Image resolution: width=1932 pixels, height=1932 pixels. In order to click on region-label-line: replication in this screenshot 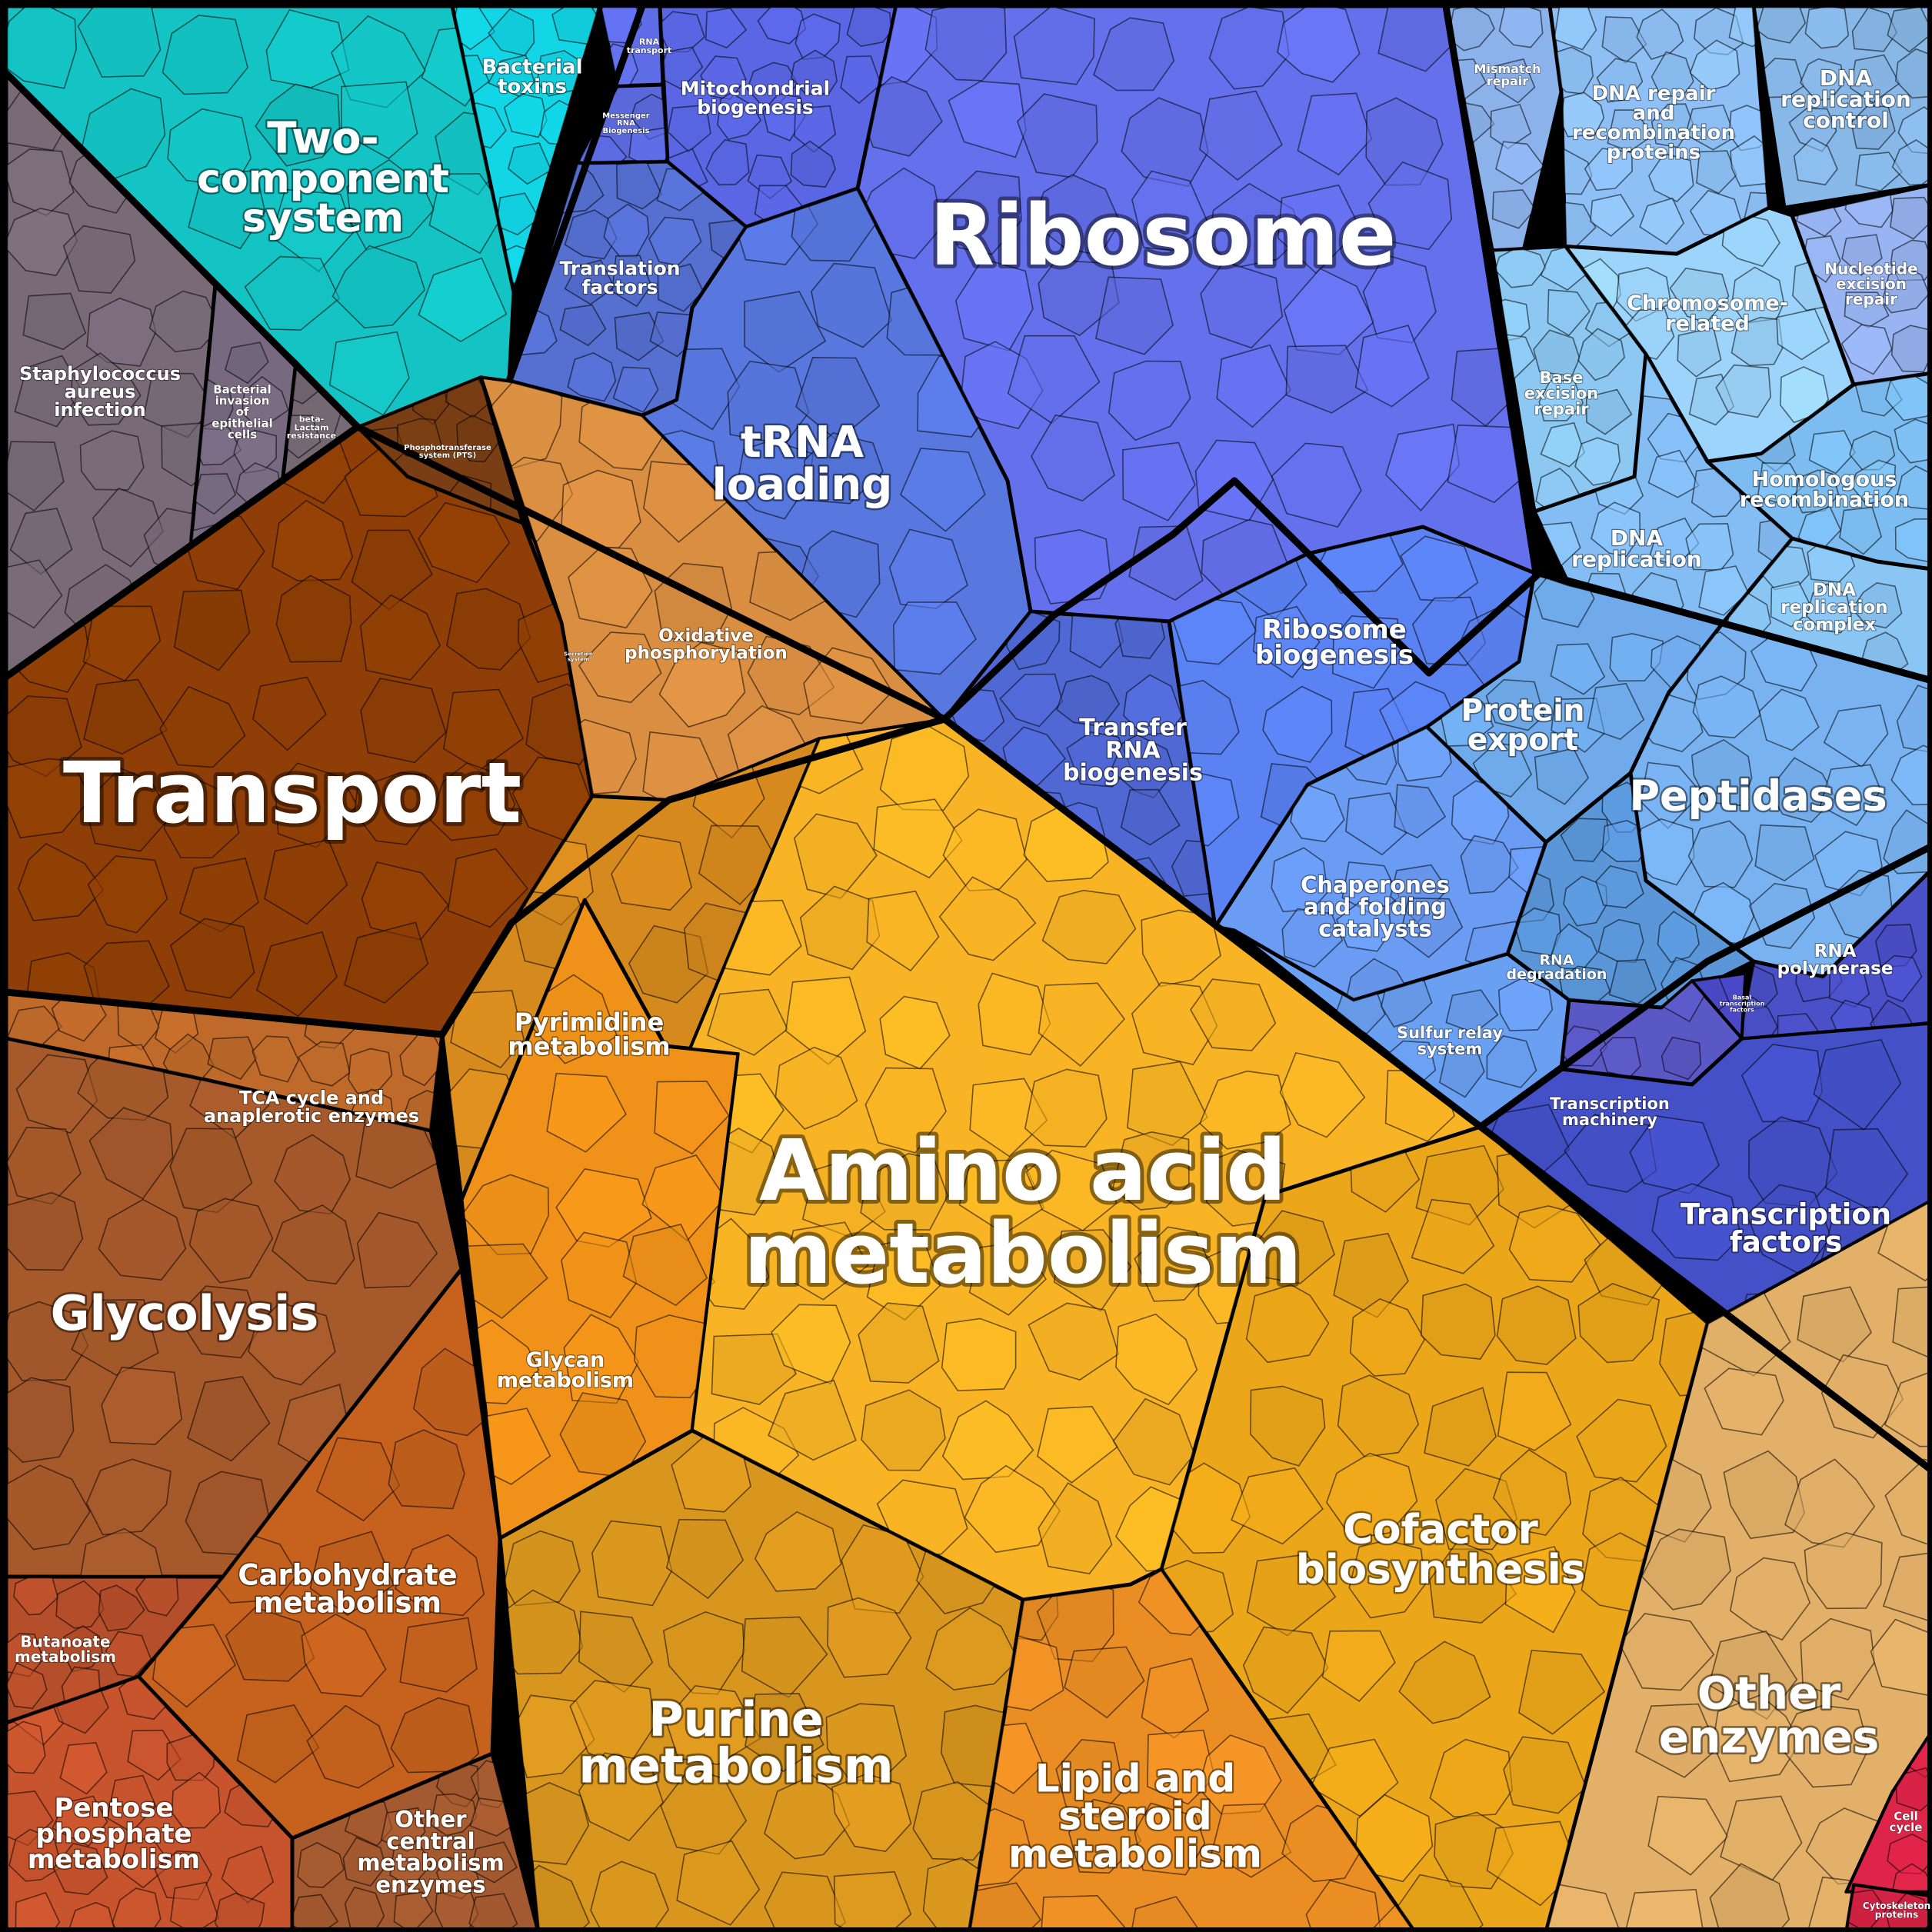, I will do `click(1636, 558)`.